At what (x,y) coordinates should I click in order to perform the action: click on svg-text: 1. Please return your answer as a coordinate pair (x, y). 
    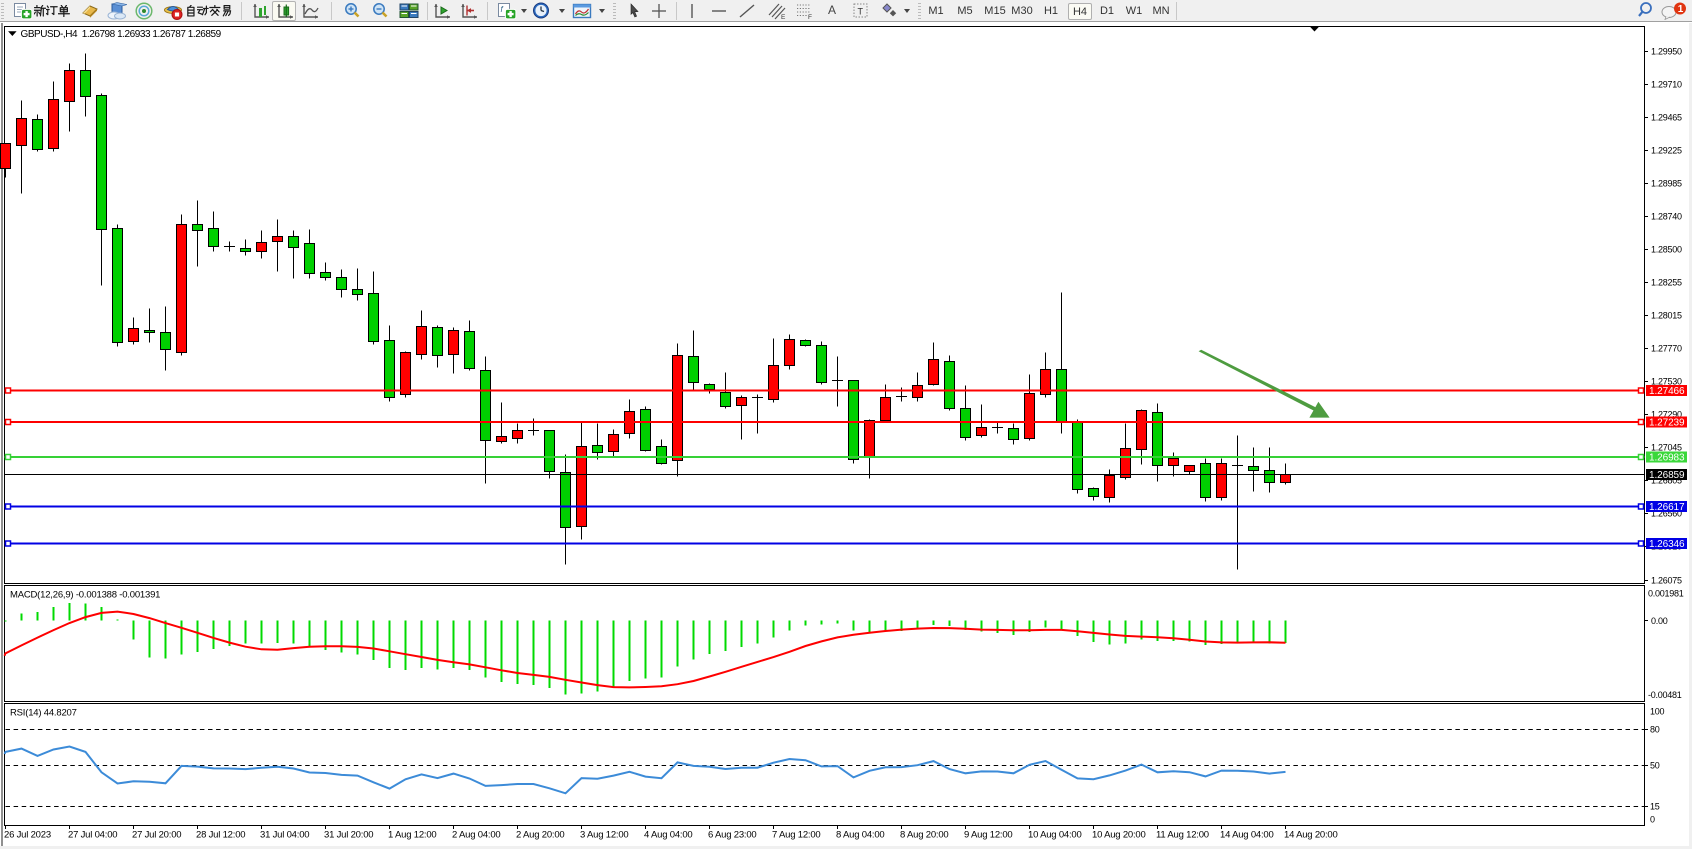
    Looking at the image, I should click on (1681, 9).